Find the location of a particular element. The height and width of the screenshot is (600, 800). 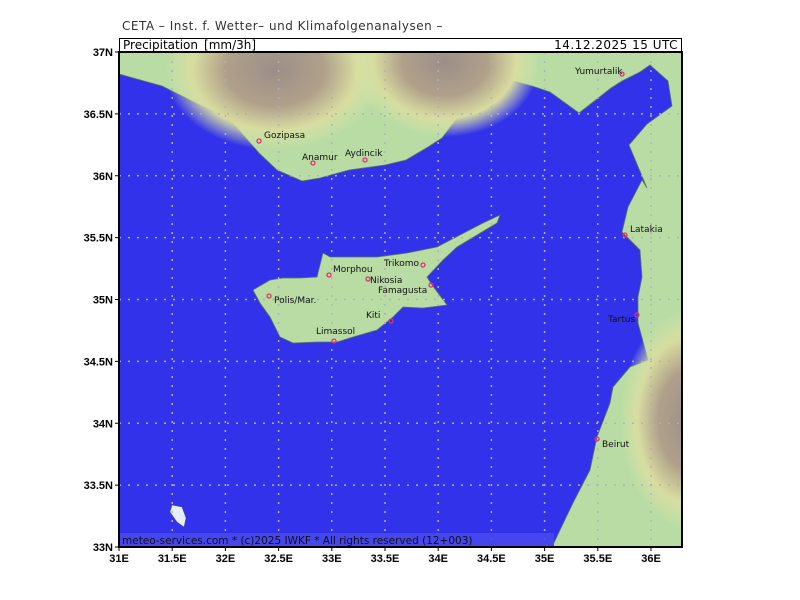

city-label: Morphou is located at coordinates (353, 270).